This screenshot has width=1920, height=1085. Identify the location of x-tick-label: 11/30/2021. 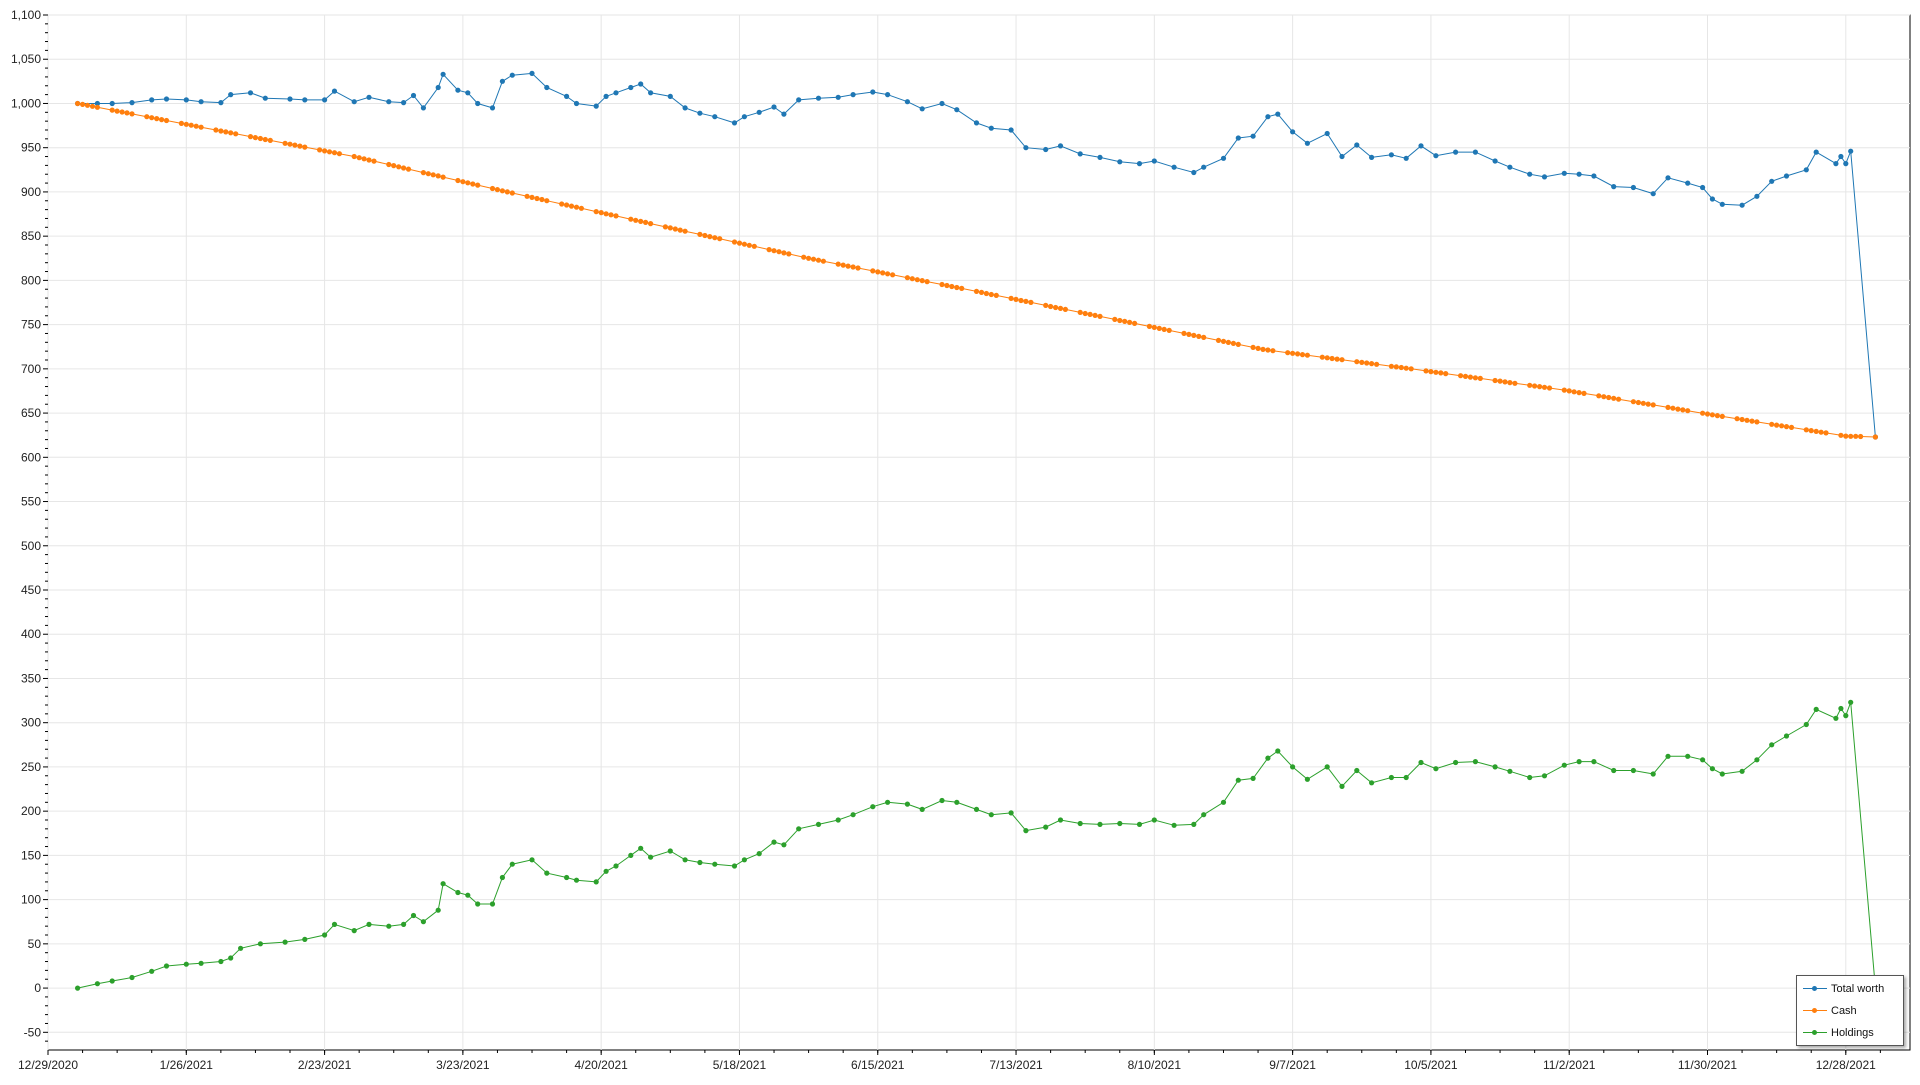
(1707, 1065).